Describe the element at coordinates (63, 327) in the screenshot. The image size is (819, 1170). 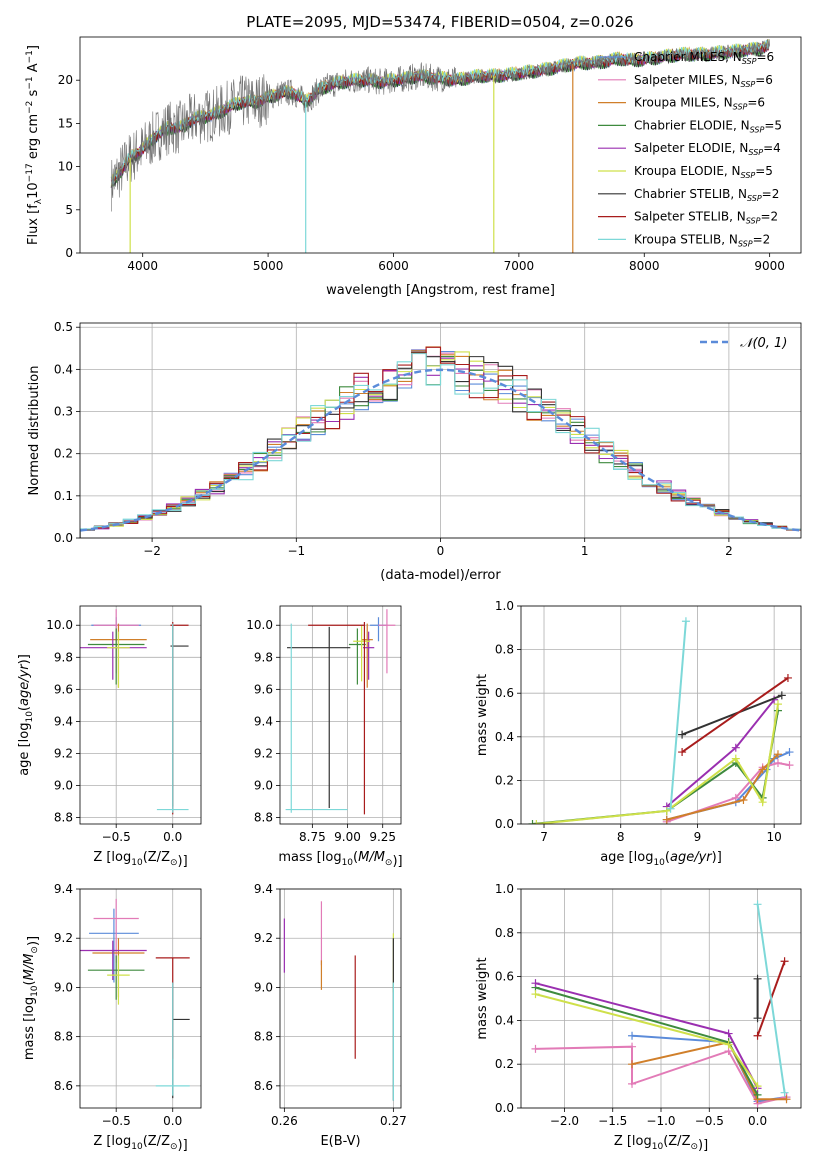
I see `y-tick-label: 0.5` at that location.